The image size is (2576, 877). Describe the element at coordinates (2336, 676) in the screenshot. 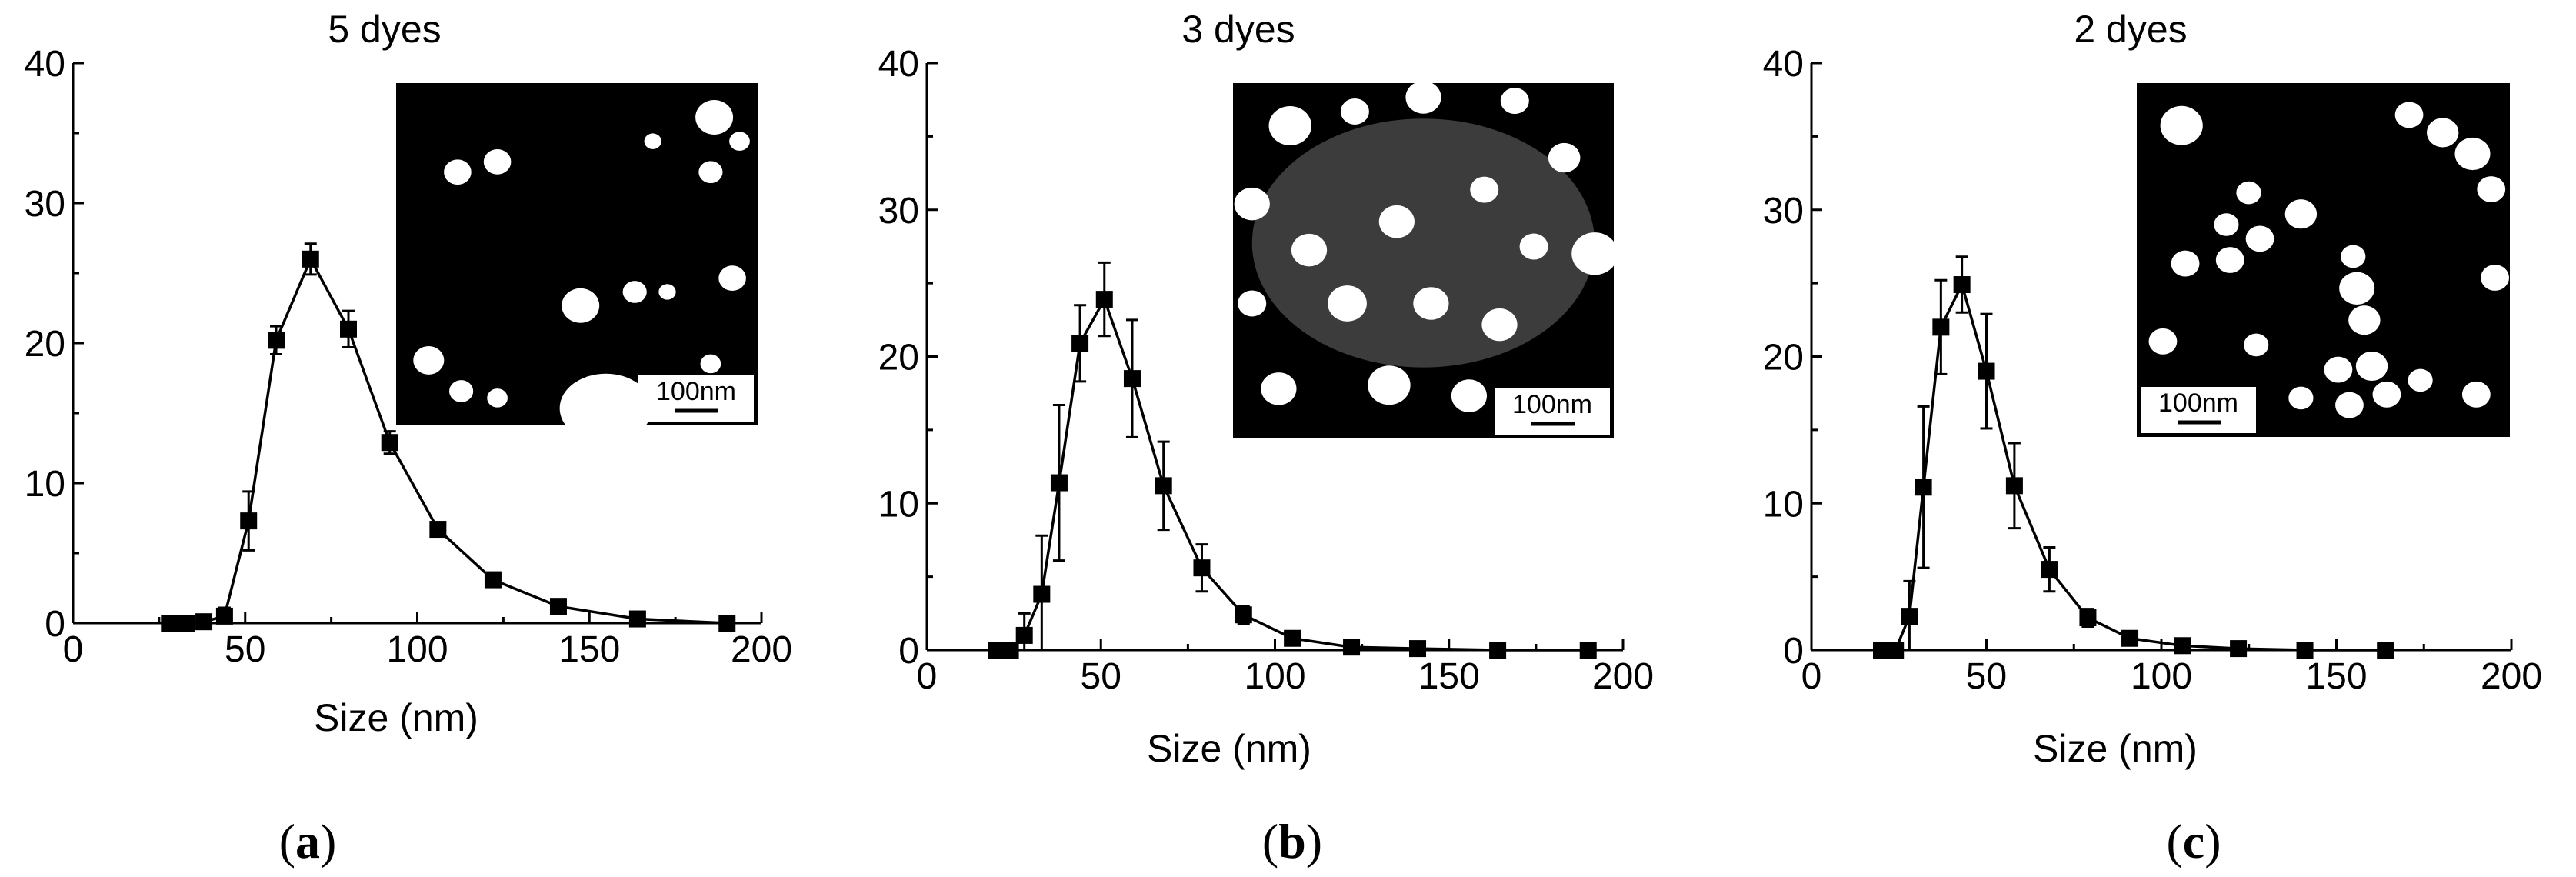

I see `x-tick-label: 150` at that location.